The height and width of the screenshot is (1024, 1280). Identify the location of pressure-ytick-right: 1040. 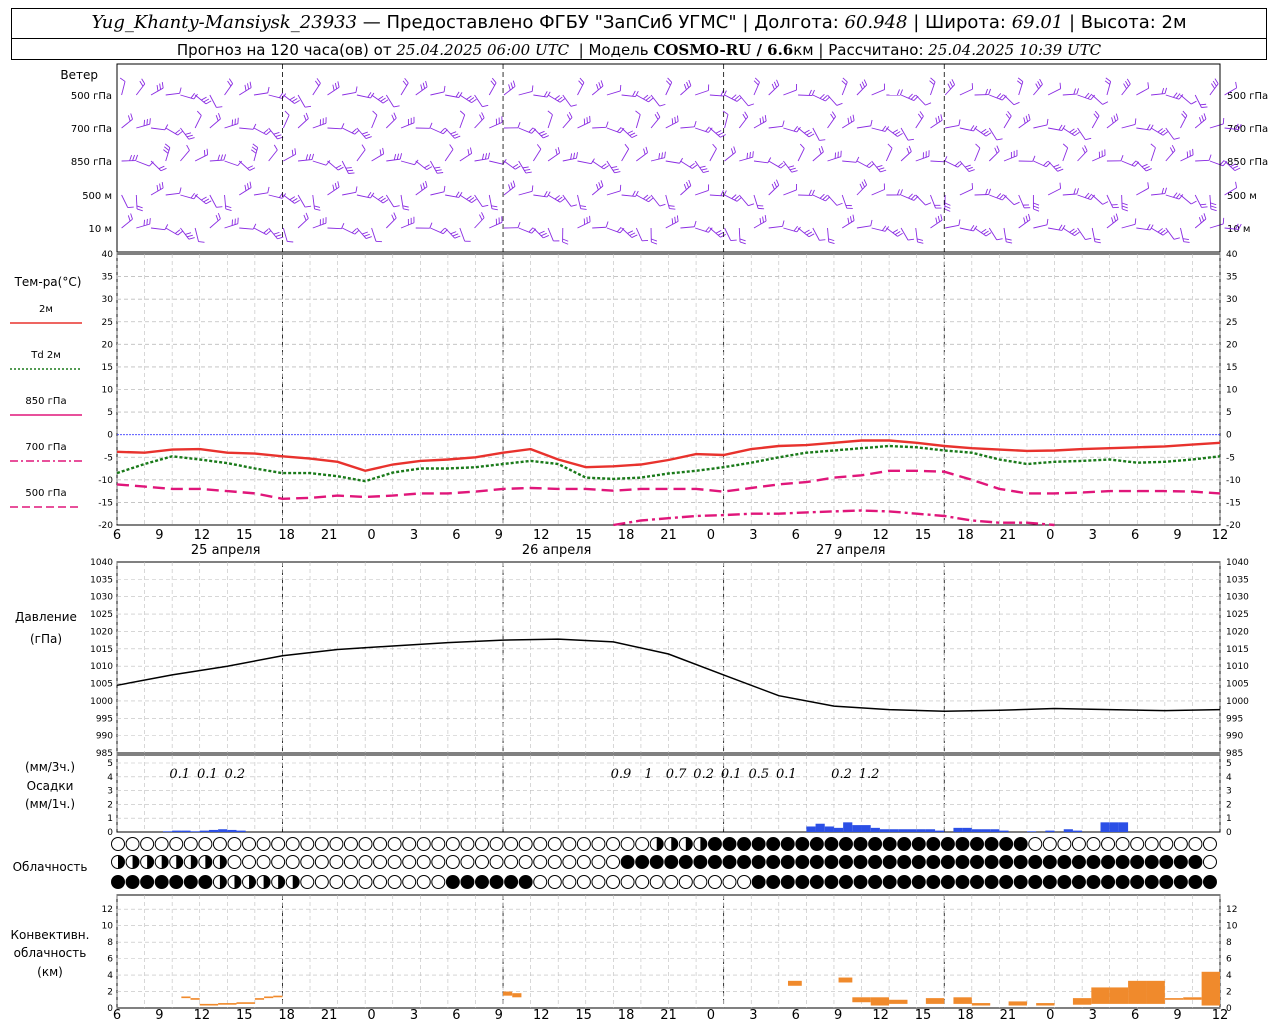
(1237, 563).